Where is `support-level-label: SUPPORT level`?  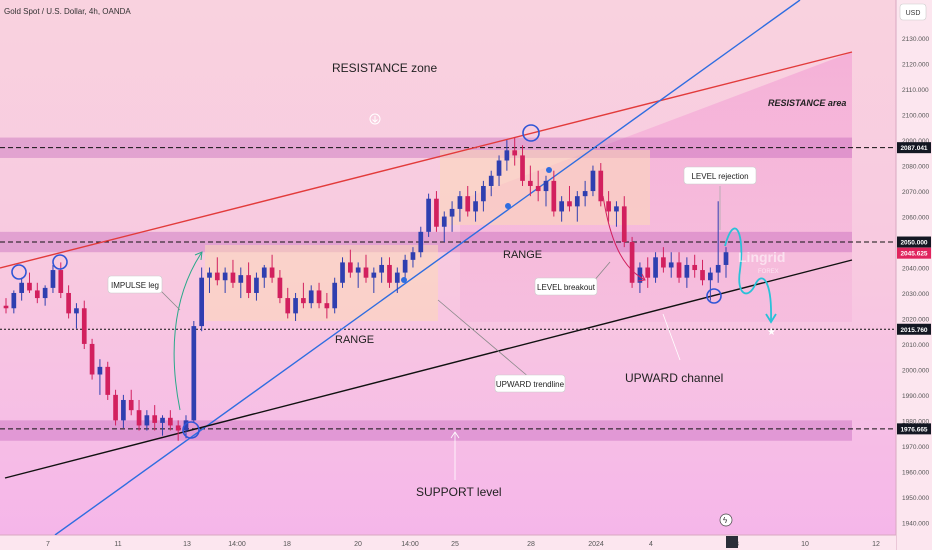
support-level-label: SUPPORT level is located at coordinates (459, 492).